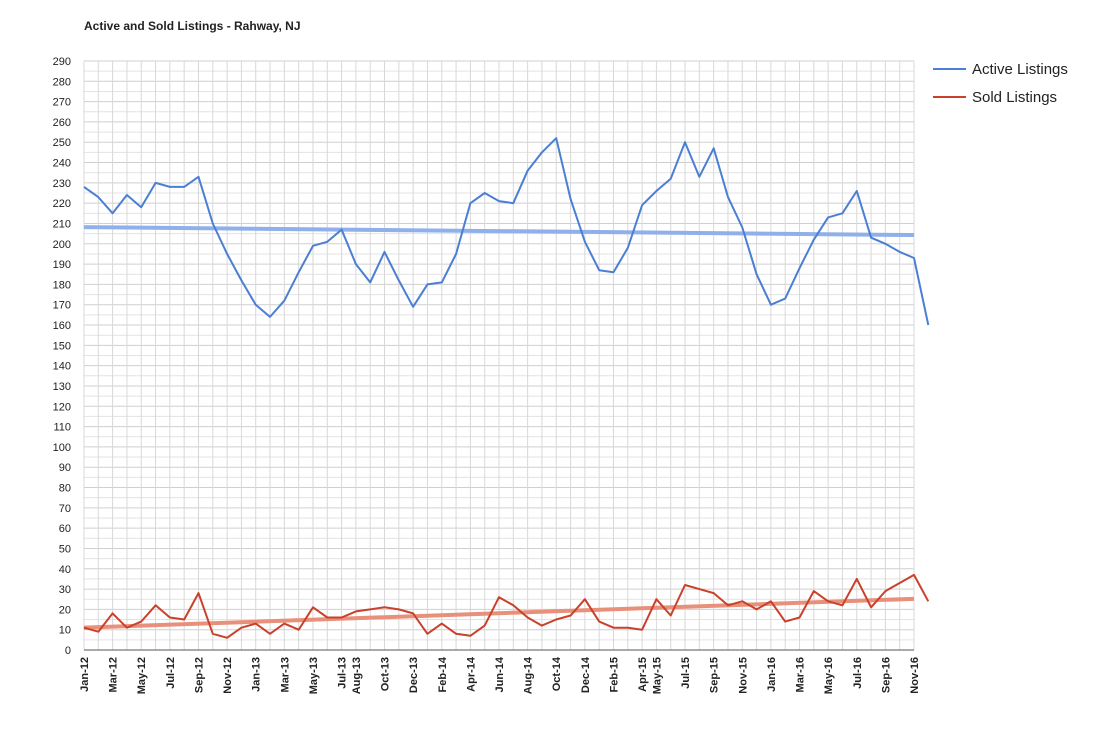 This screenshot has width=1098, height=755. I want to click on y-tick-label: 100, so click(62, 448).